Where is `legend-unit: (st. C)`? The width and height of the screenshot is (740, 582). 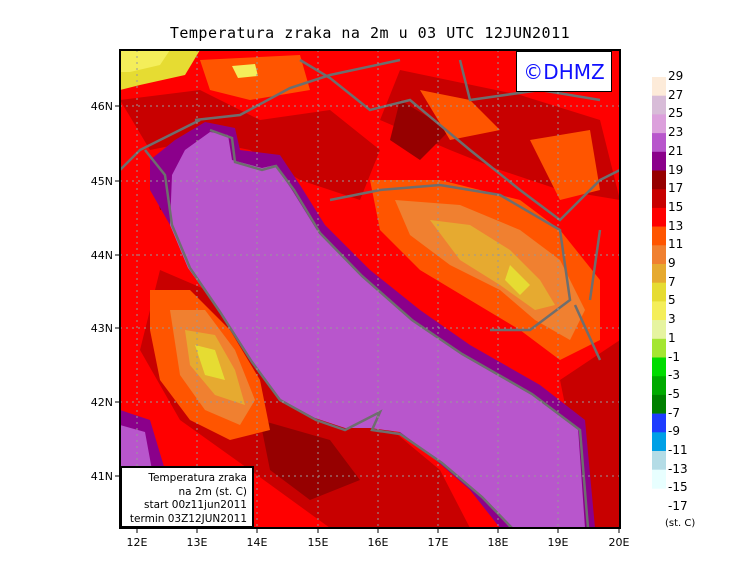
legend-unit: (st. C) is located at coordinates (680, 523).